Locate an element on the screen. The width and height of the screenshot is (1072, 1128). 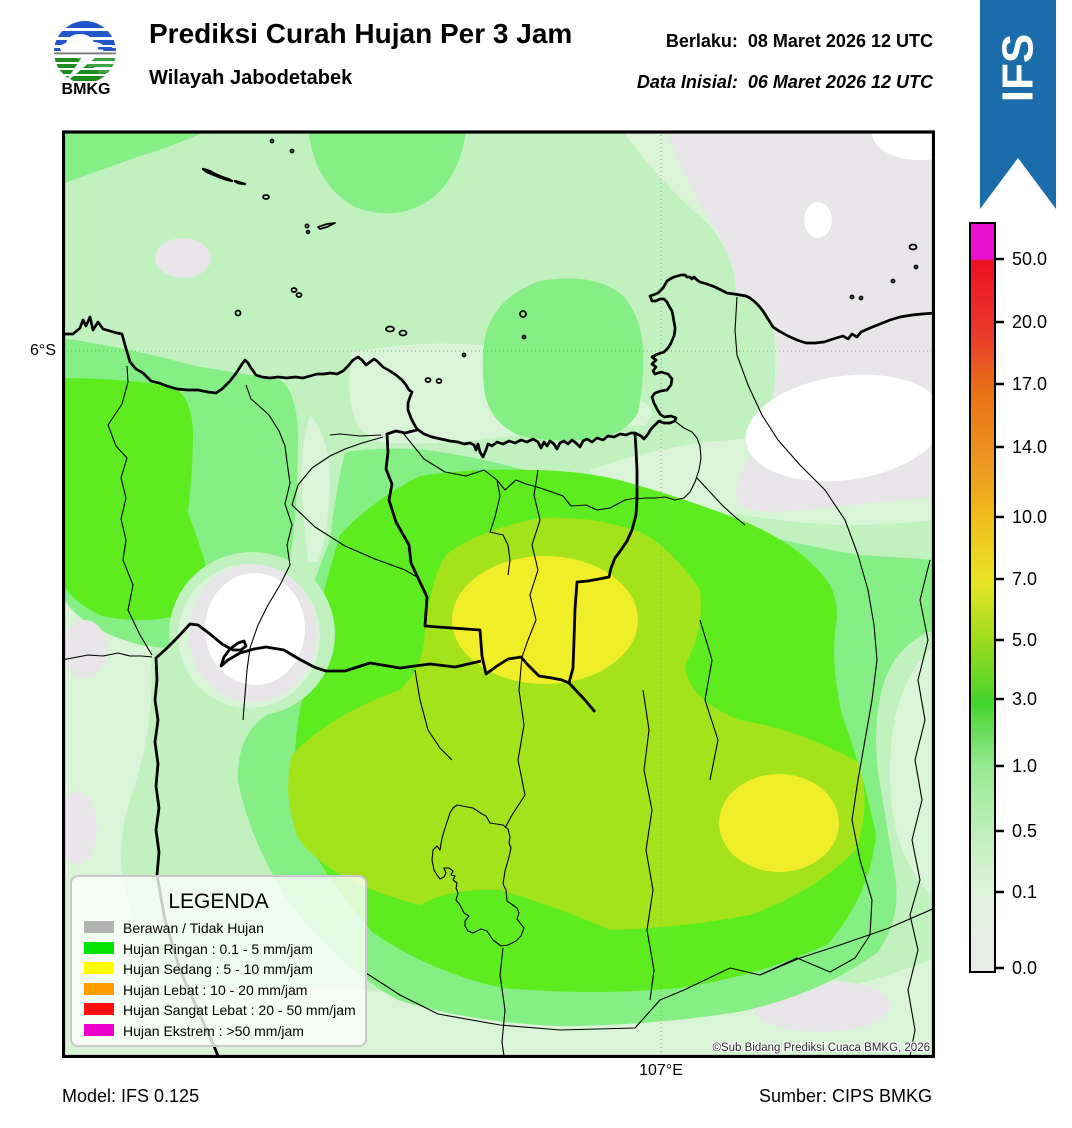
svg-text: 50.0 is located at coordinates (1029, 259).